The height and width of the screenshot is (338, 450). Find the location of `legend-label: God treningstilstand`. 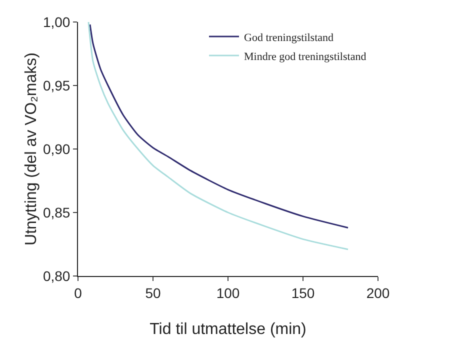

legend-label: God treningstilstand is located at coordinates (289, 38).